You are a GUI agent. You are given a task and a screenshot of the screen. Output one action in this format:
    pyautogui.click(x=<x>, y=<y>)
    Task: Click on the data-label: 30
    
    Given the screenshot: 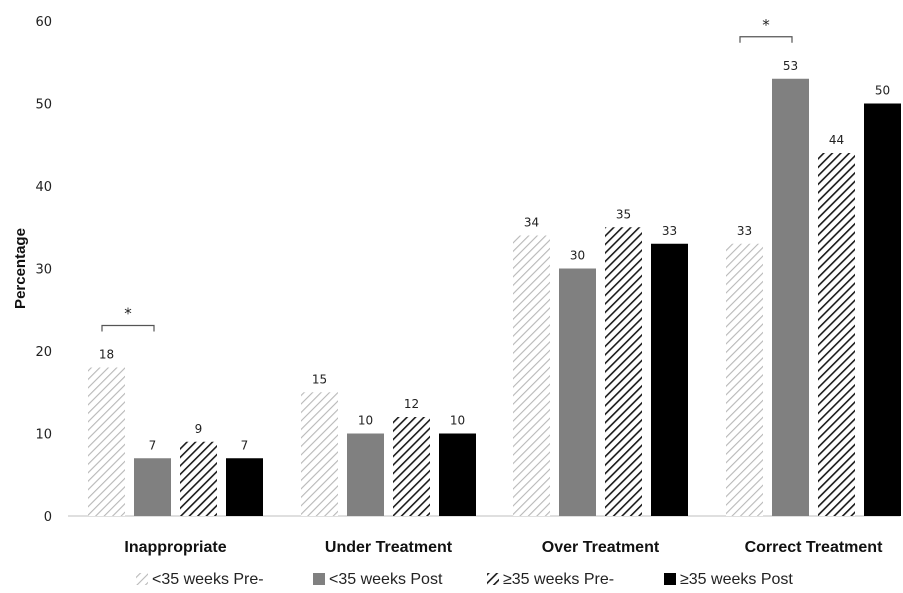 What is the action you would take?
    pyautogui.click(x=577, y=256)
    